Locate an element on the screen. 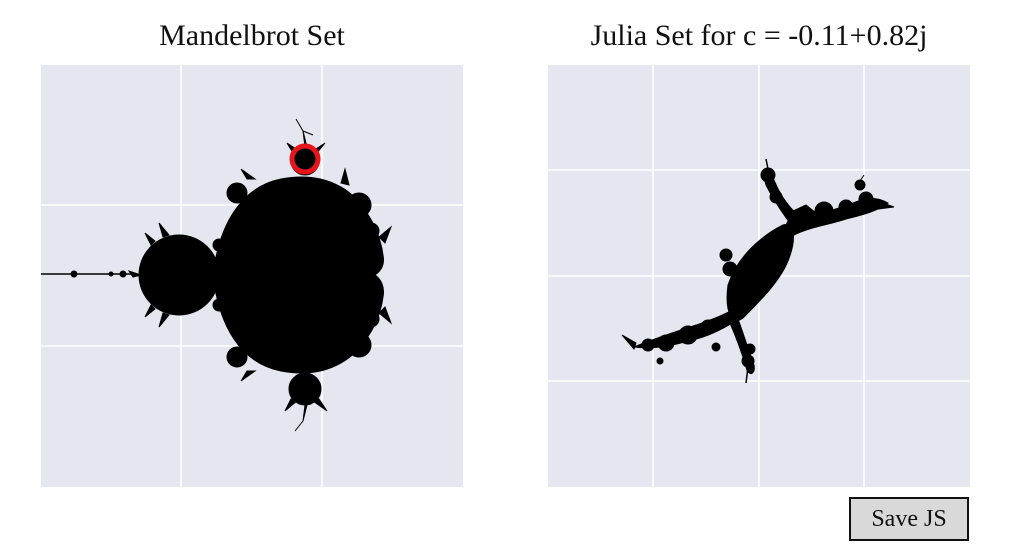 The image size is (1018, 554). julia-title: Julia Set for c = -0.11+0.82j is located at coordinates (759, 36).